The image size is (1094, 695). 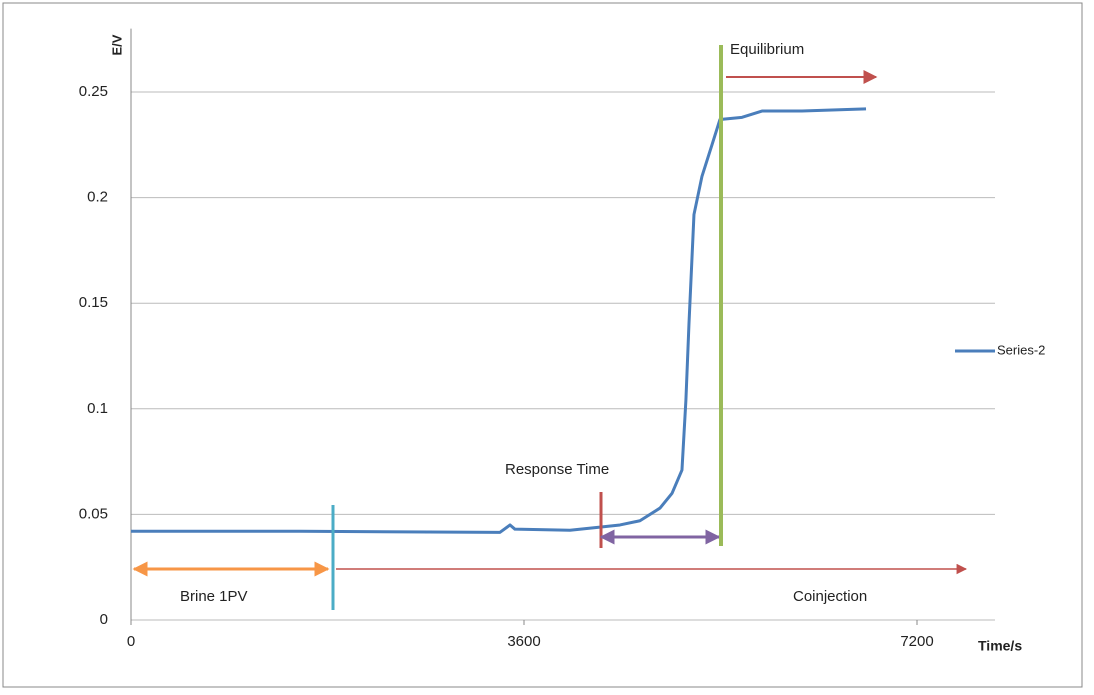 What do you see at coordinates (131, 641) in the screenshot?
I see `x-tick-label: 0` at bounding box center [131, 641].